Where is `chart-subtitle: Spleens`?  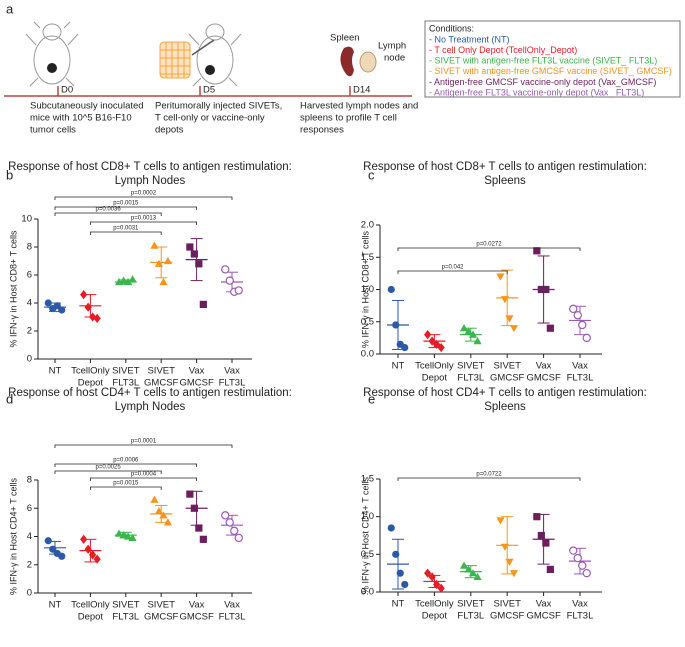
chart-subtitle: Spleens is located at coordinates (505, 181).